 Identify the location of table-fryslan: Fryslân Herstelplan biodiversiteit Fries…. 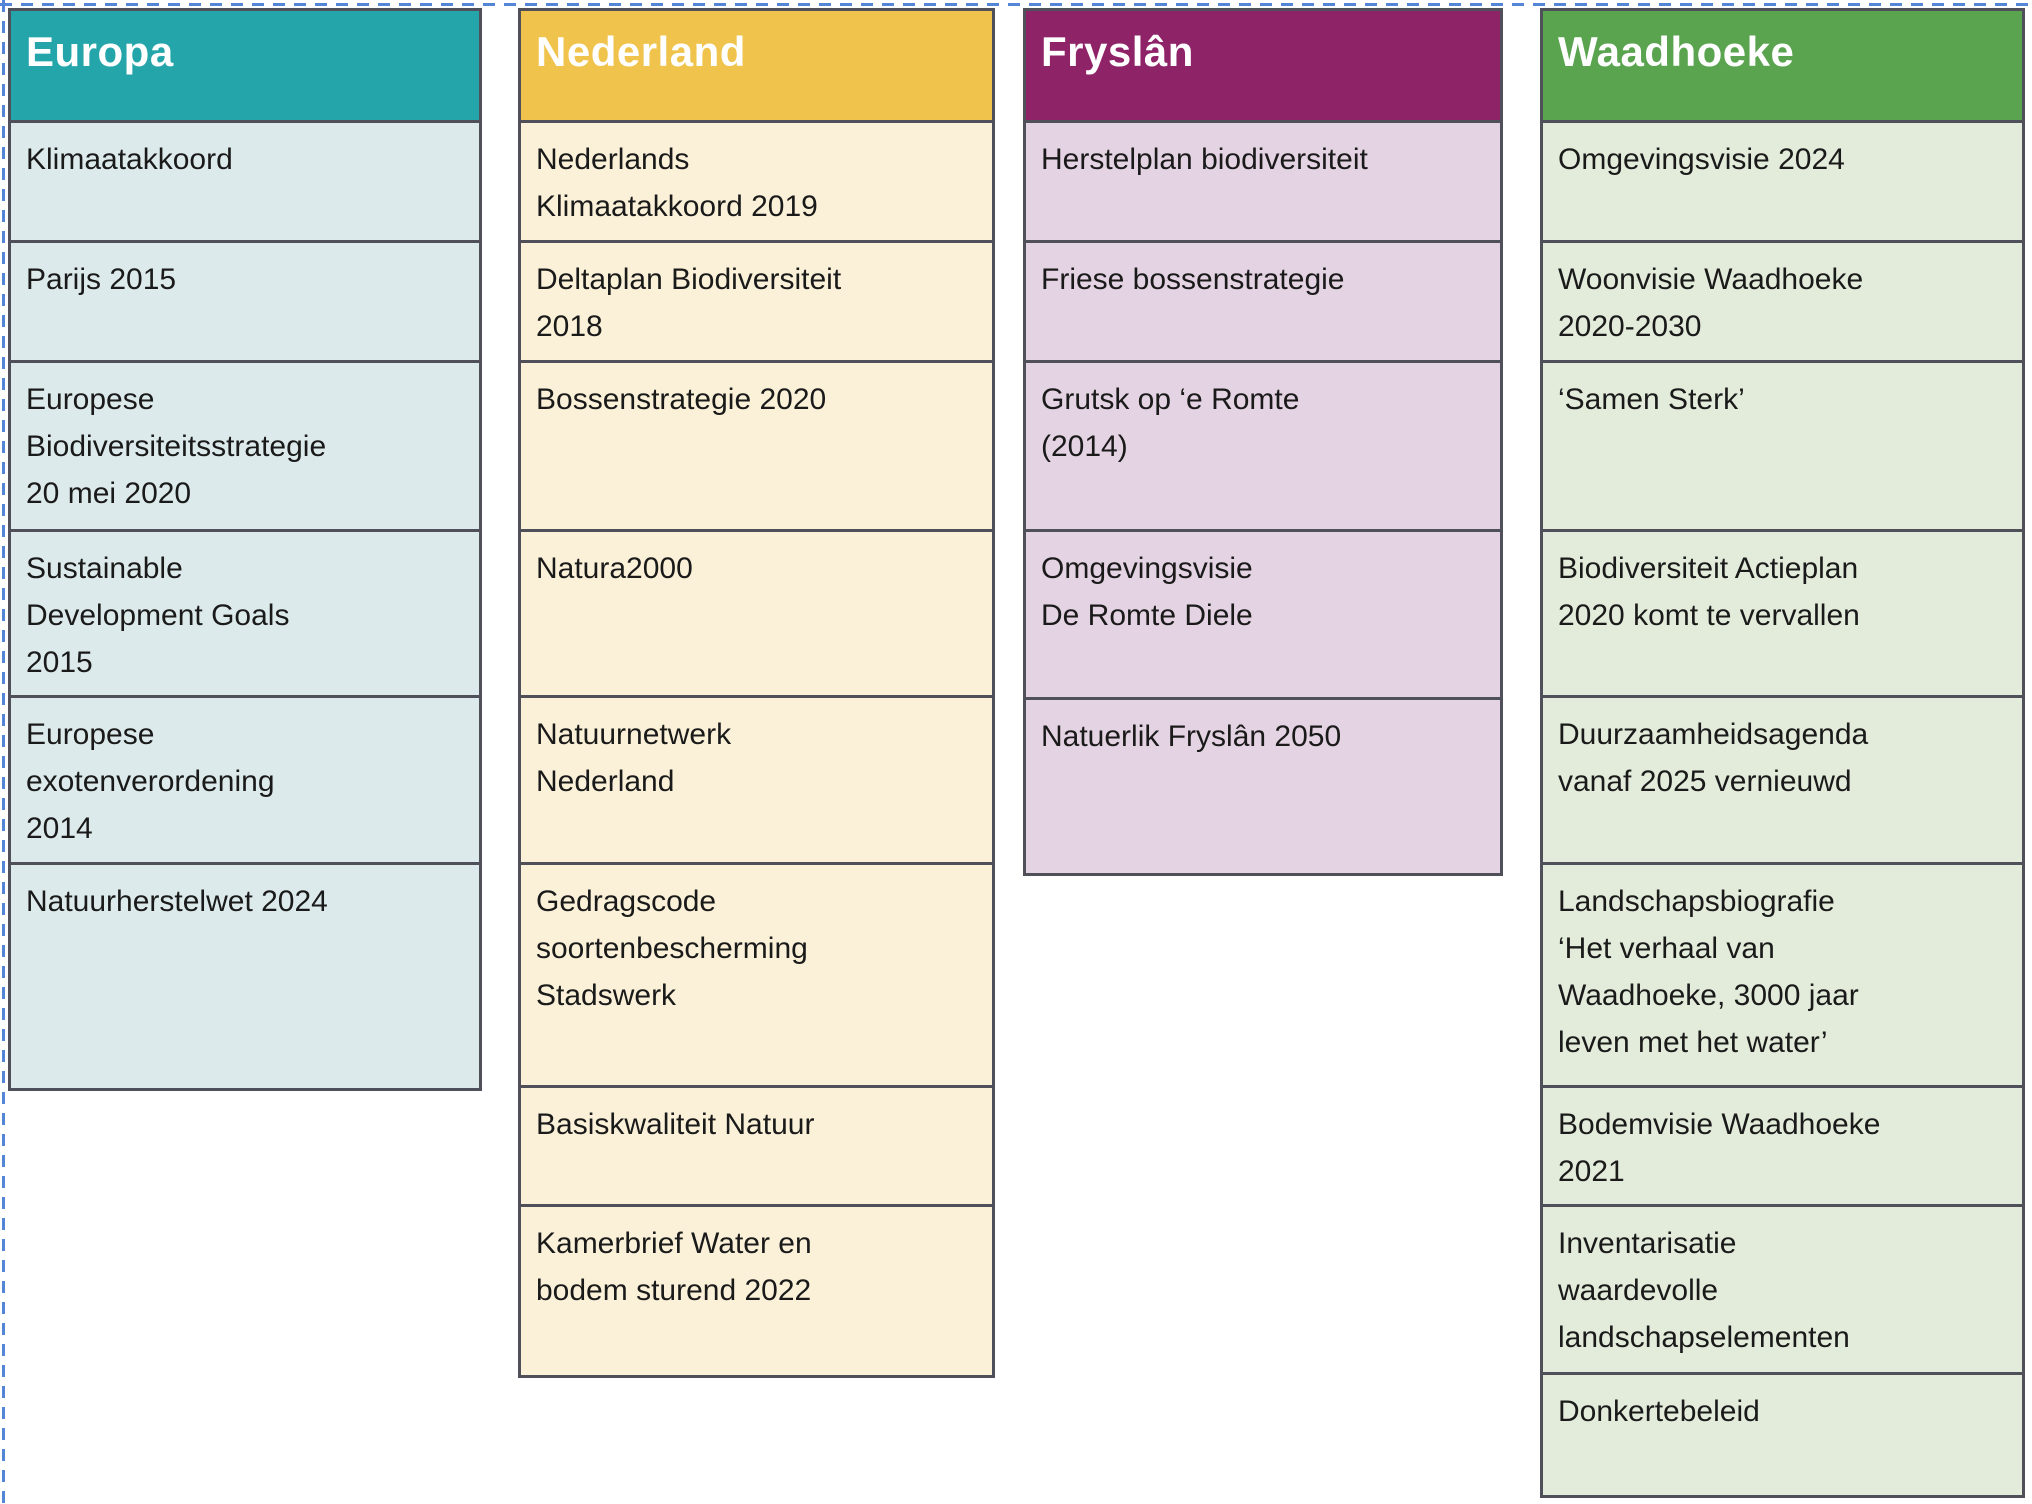
(1263, 442).